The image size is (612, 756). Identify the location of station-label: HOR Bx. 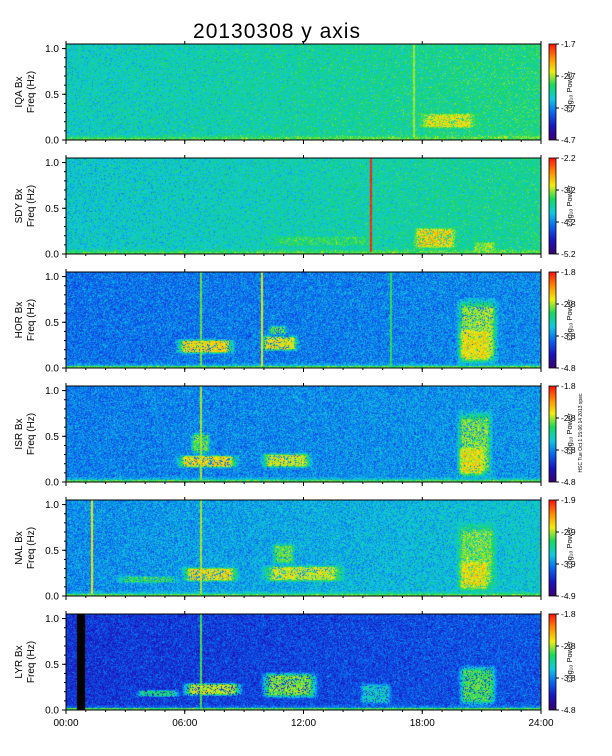
(19, 320).